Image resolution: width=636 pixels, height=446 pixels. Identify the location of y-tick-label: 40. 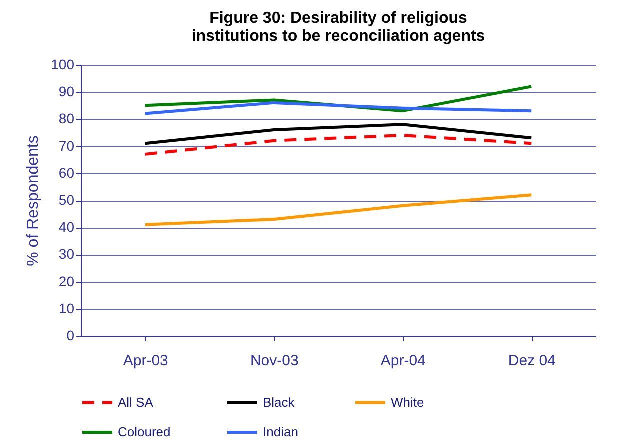
(66, 227).